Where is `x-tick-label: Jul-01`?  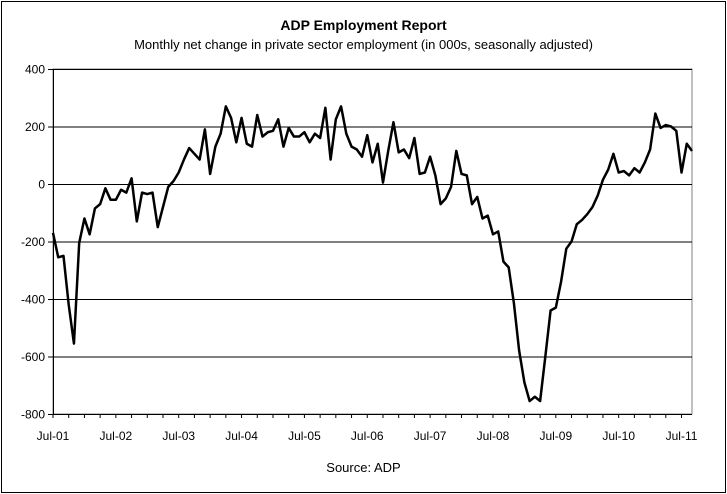
x-tick-label: Jul-01 is located at coordinates (53, 436).